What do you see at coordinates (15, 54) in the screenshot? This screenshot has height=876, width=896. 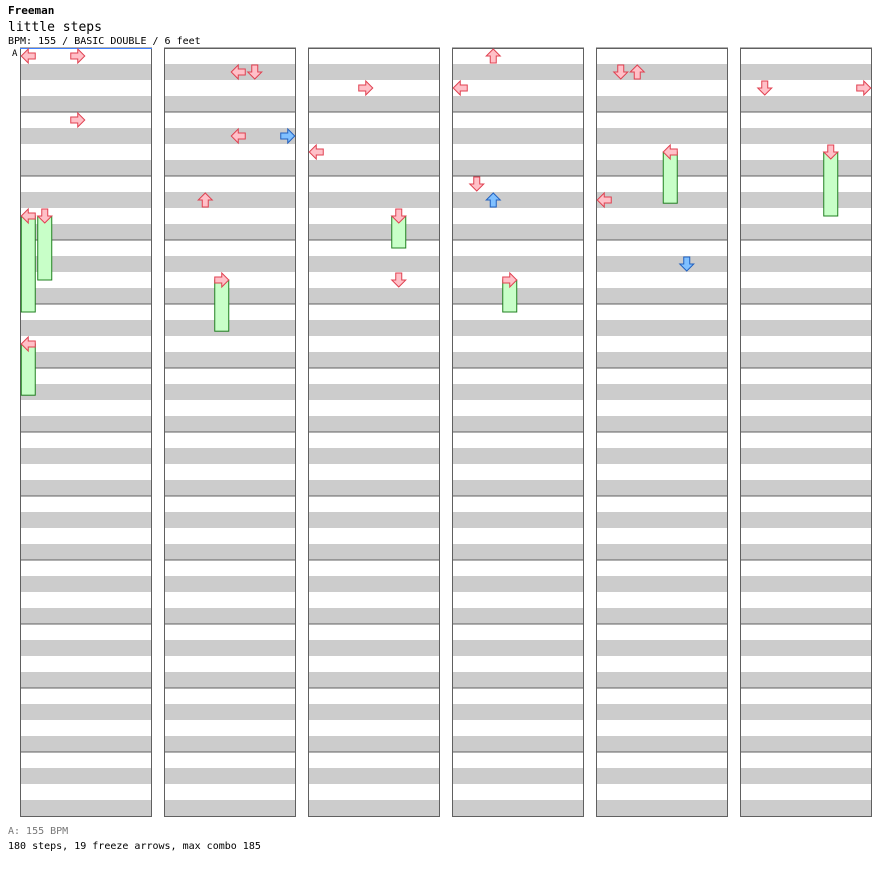 I see `bpm-marker-label: A` at bounding box center [15, 54].